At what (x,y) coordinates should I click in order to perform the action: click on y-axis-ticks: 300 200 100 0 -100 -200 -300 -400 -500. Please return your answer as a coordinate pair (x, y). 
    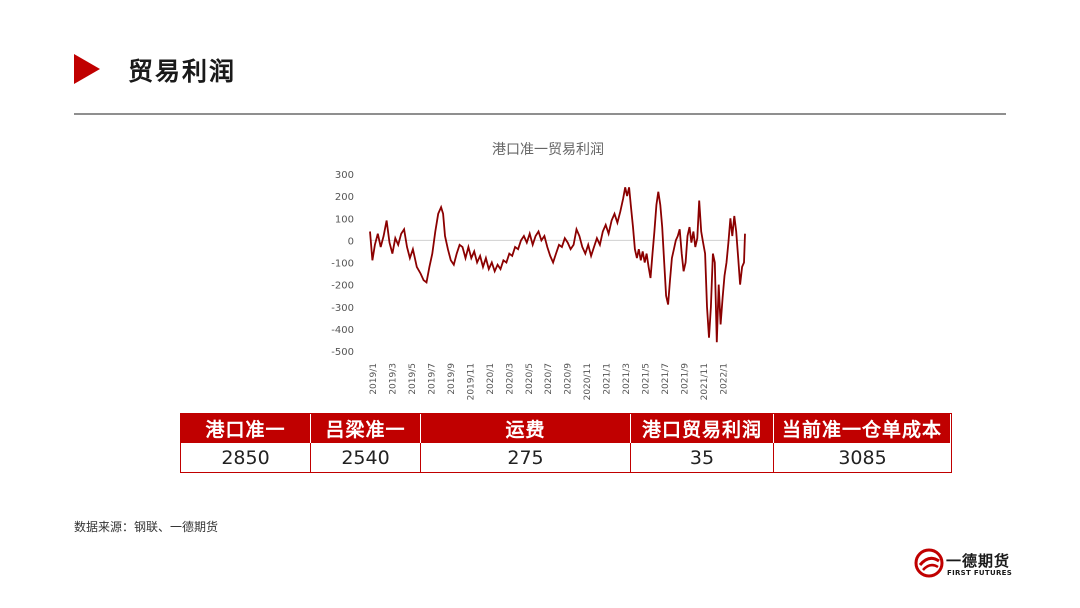
    Looking at the image, I should click on (342, 264).